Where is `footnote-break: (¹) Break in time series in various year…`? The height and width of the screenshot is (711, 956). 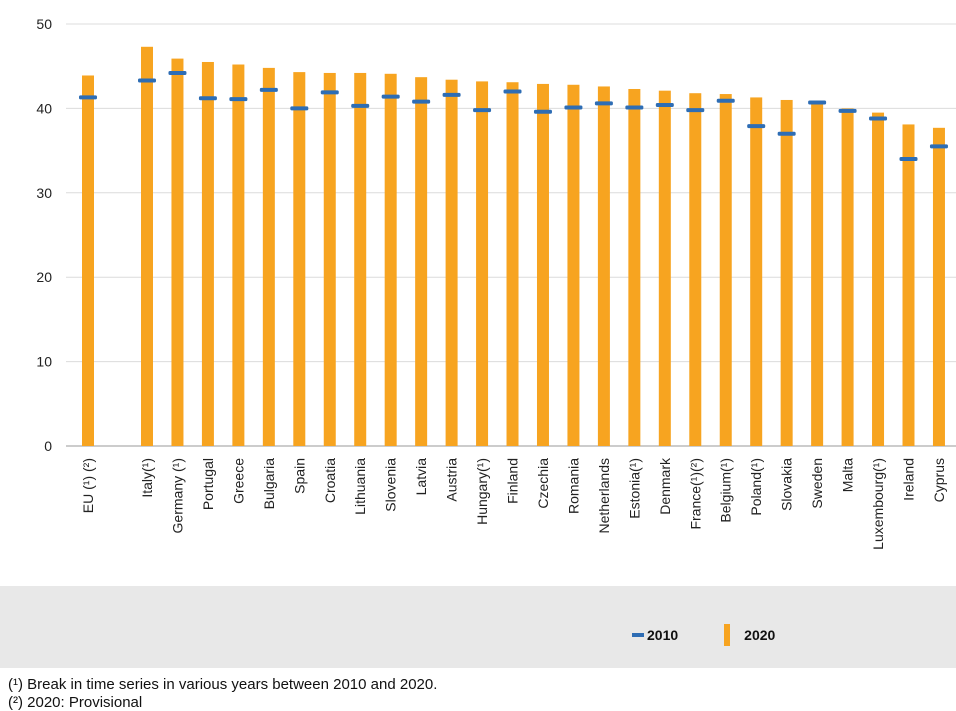 footnote-break: (¹) Break in time series in various year… is located at coordinates (223, 684).